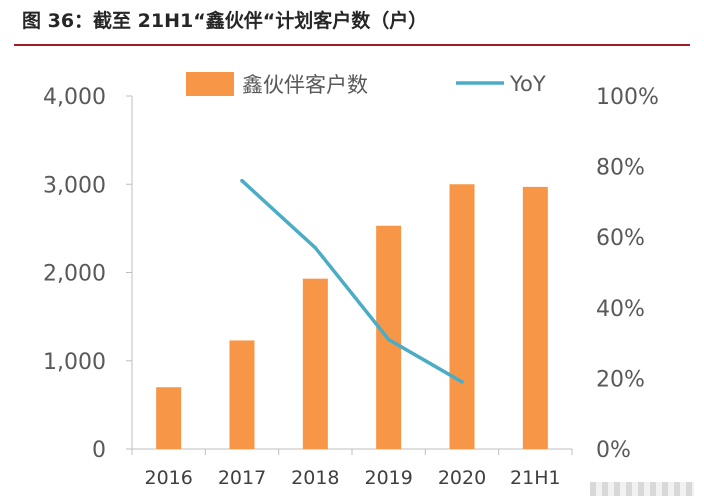 The image size is (704, 504). I want to click on bar-2016, so click(169, 418).